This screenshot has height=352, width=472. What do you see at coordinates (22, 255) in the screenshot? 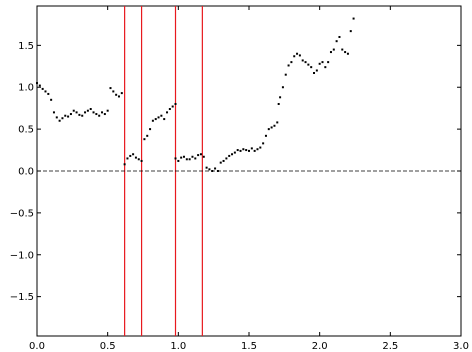
I see `y-tick-label: −1.0` at bounding box center [22, 255].